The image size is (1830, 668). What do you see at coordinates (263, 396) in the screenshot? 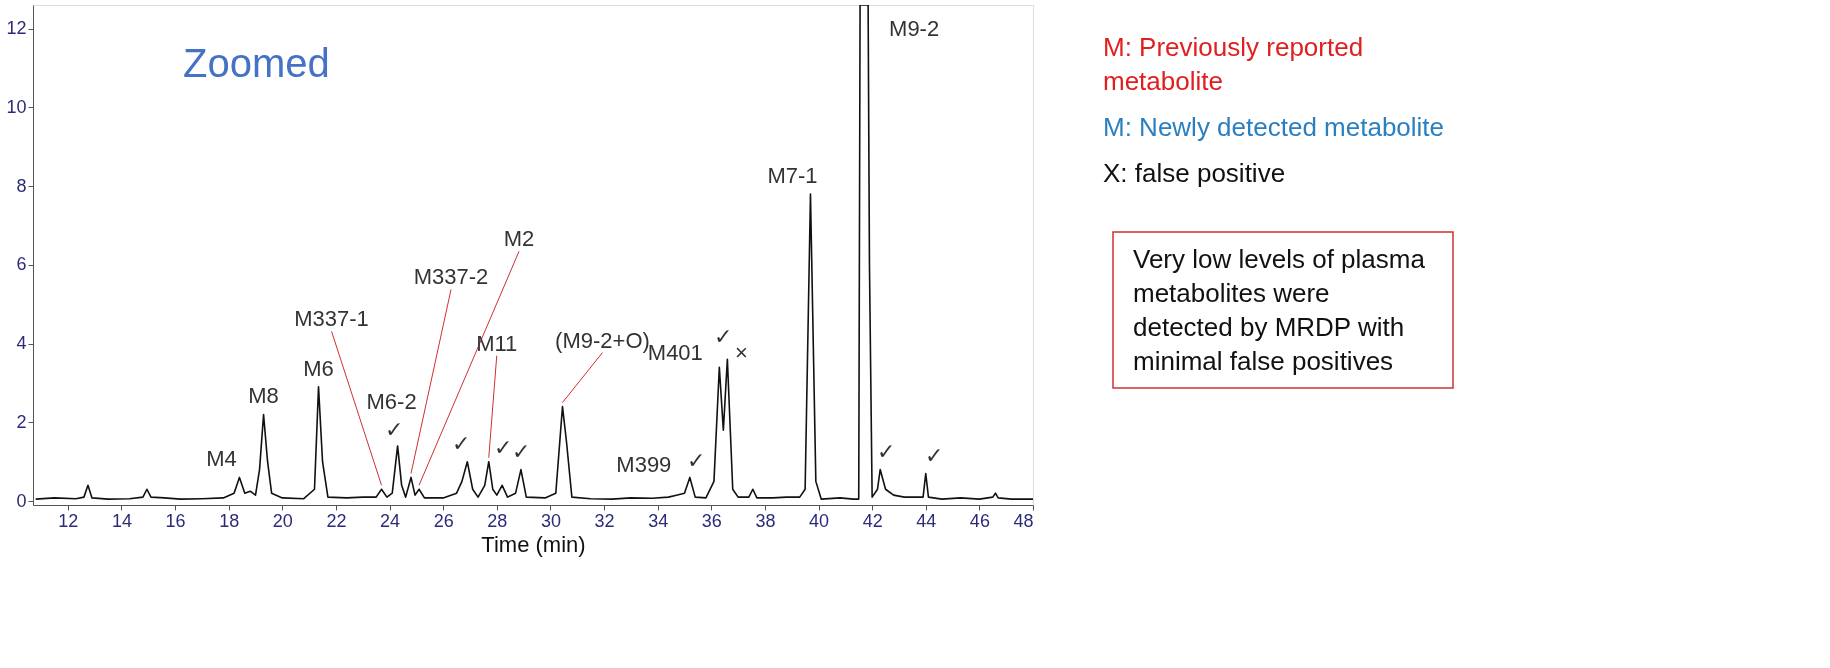
I see `annotation: M8` at bounding box center [263, 396].